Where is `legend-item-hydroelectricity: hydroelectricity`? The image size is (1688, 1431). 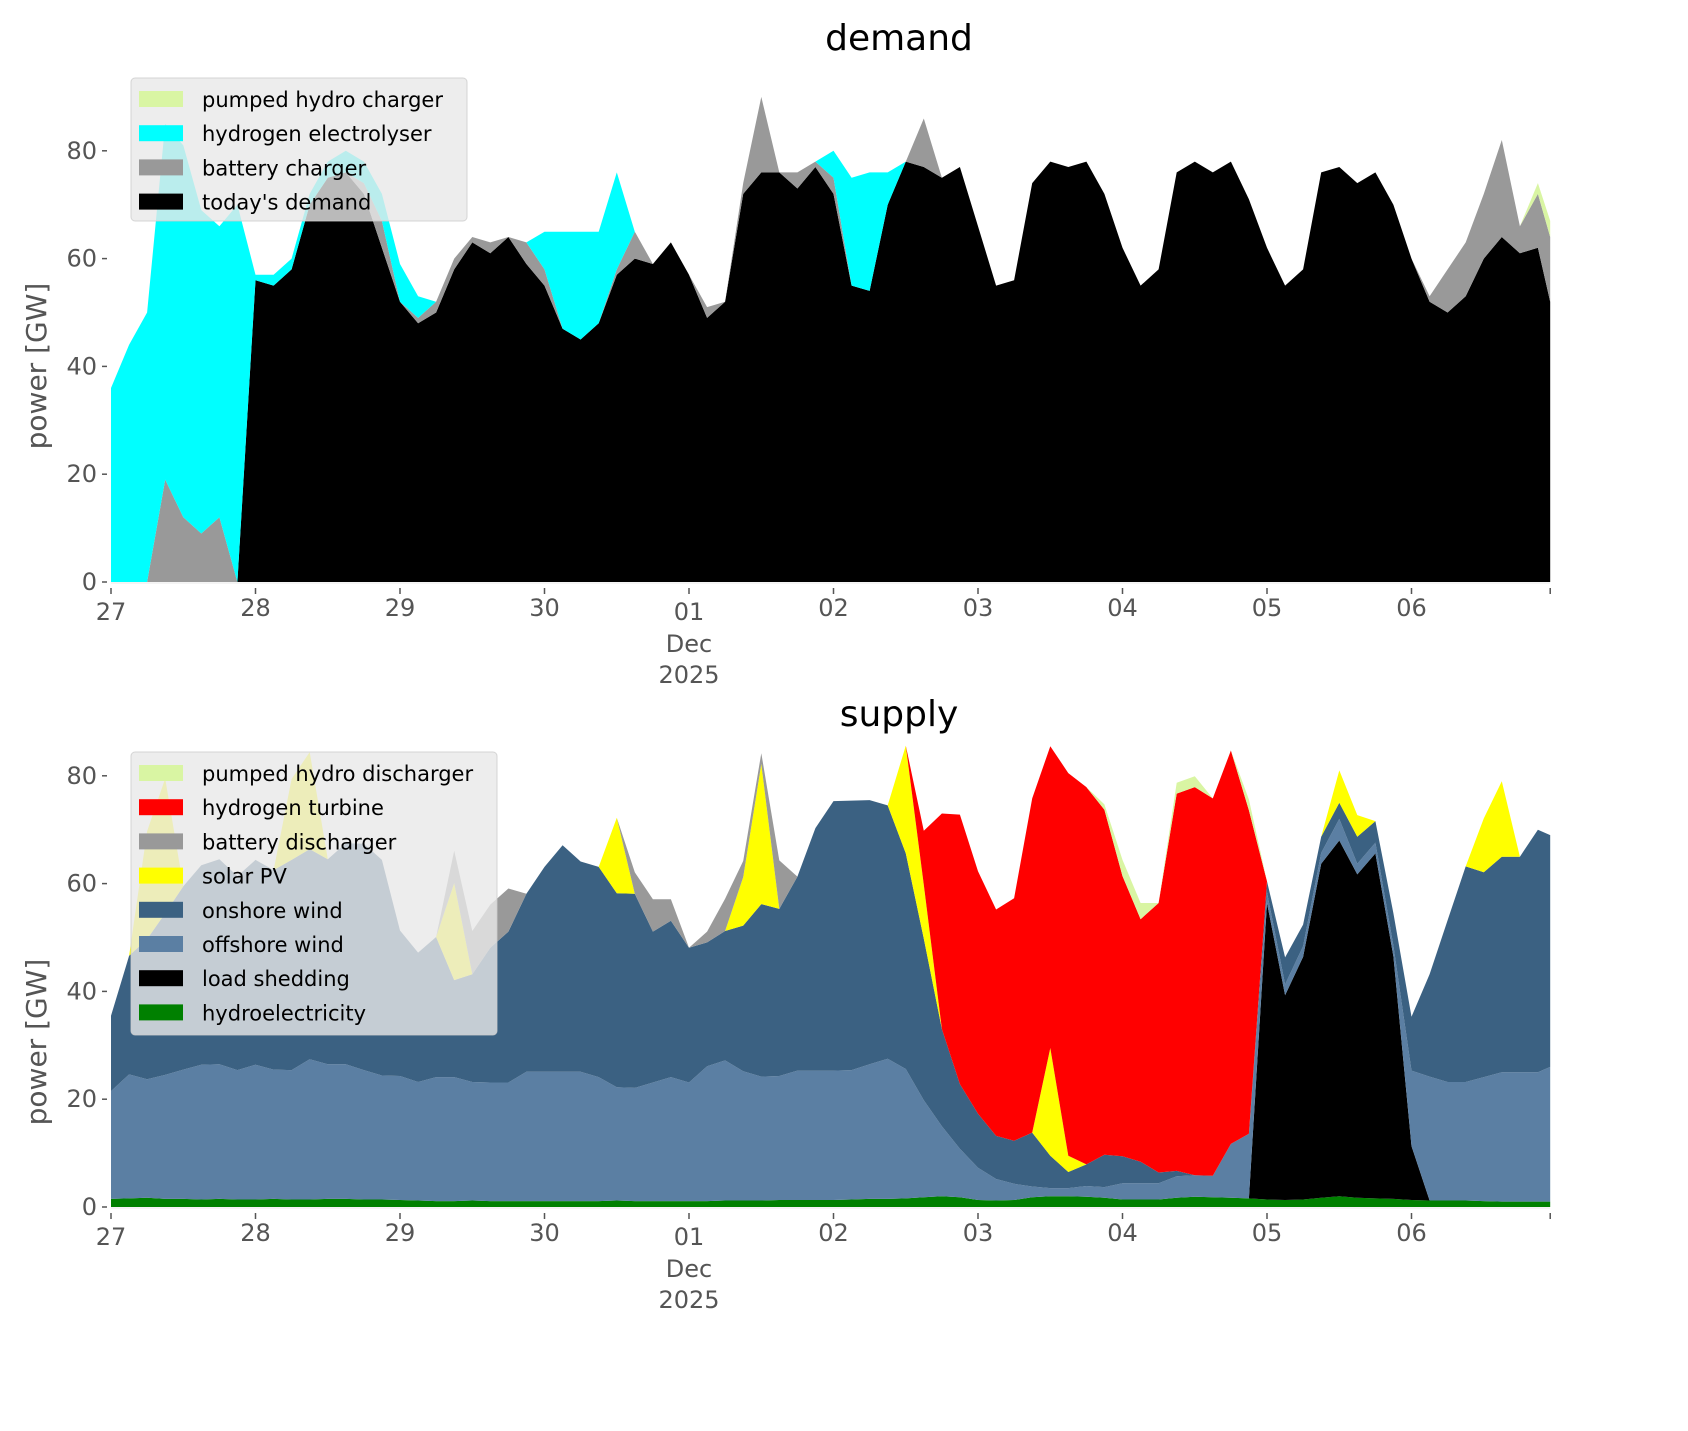 legend-item-hydroelectricity: hydroelectricity is located at coordinates (252, 1013).